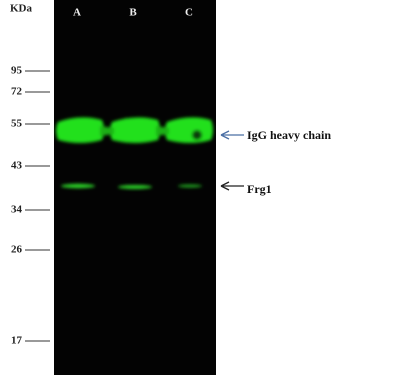  I want to click on marker-label: 55, so click(17, 124).